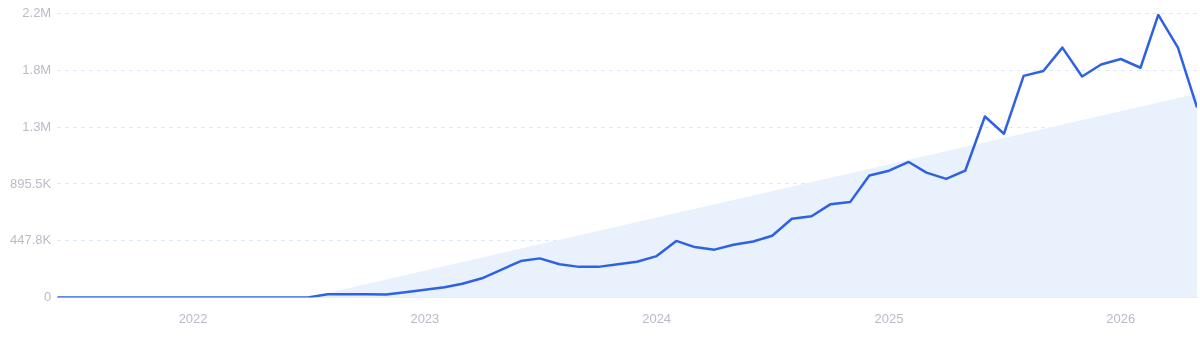 This screenshot has height=345, width=1200. What do you see at coordinates (193, 318) in the screenshot?
I see `x-tick-label: 2022` at bounding box center [193, 318].